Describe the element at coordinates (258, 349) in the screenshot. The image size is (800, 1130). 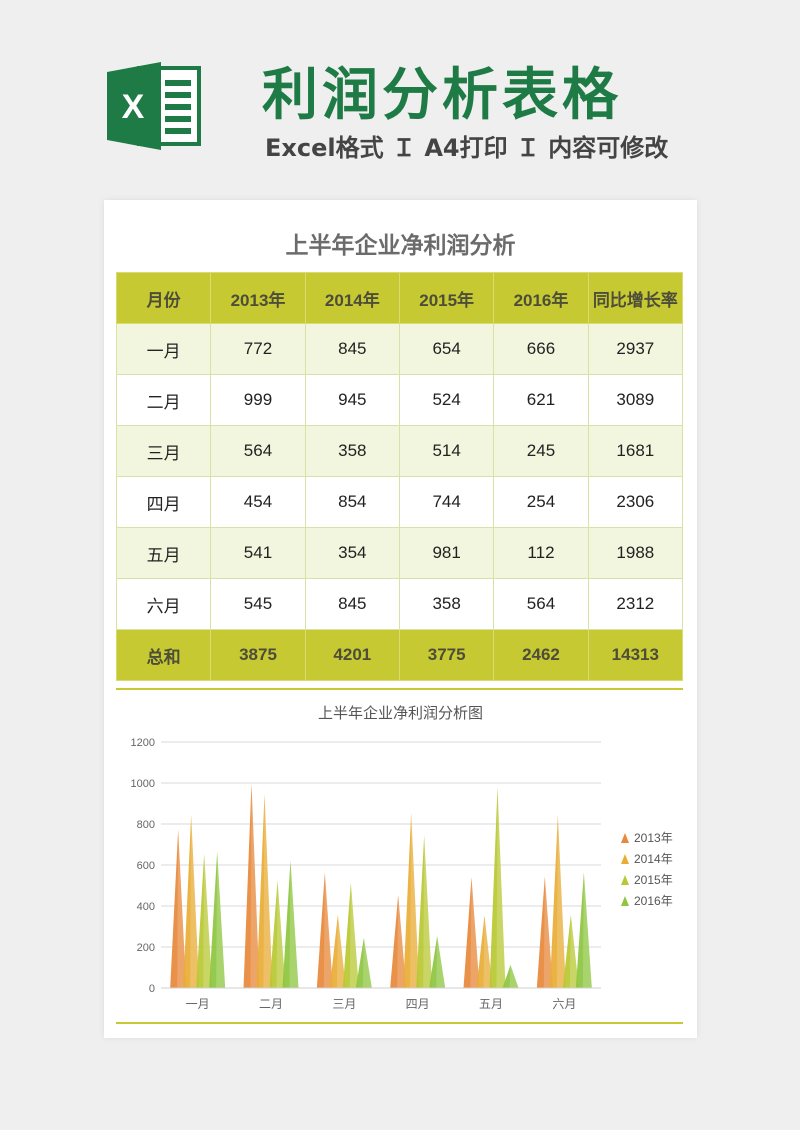
I see `table-cell: 772` at that location.